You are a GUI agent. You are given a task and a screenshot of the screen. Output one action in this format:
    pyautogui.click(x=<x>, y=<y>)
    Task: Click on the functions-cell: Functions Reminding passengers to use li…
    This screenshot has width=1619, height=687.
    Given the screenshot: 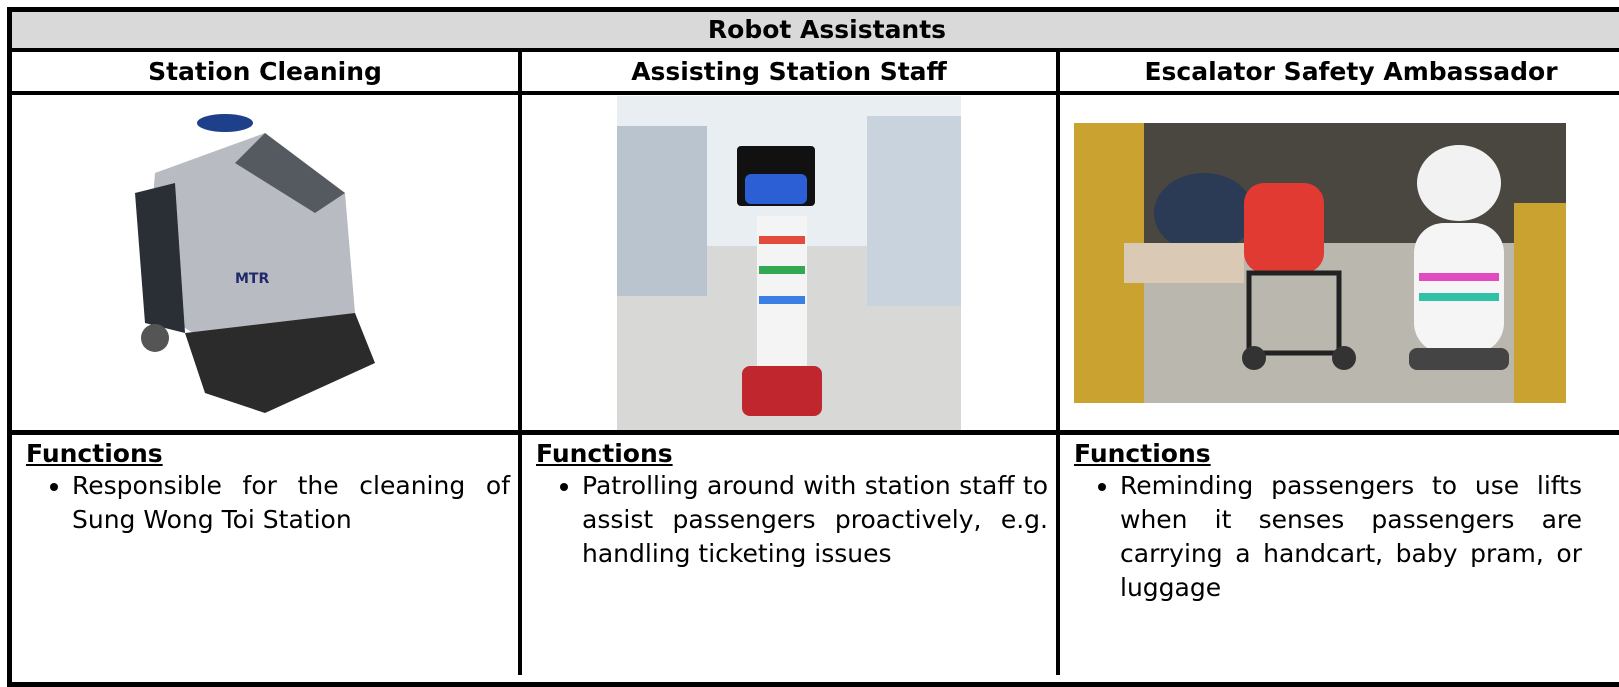 What is the action you would take?
    pyautogui.click(x=1339, y=555)
    